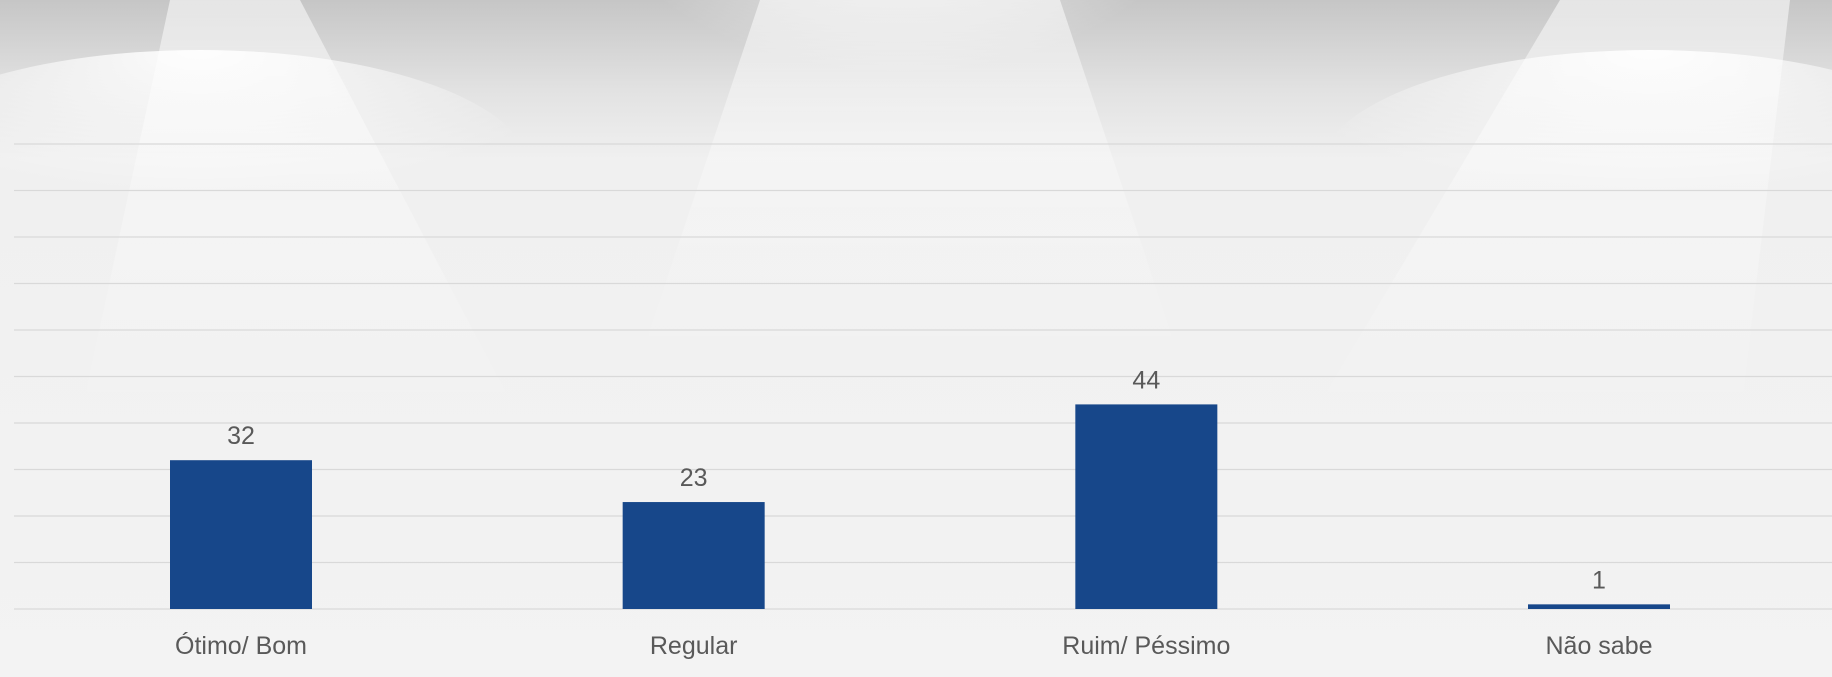 This screenshot has height=677, width=1832. I want to click on category-labels: Ótimo/ Bom Regular Ruim/ Péssimo Não sabe, so click(914, 645).